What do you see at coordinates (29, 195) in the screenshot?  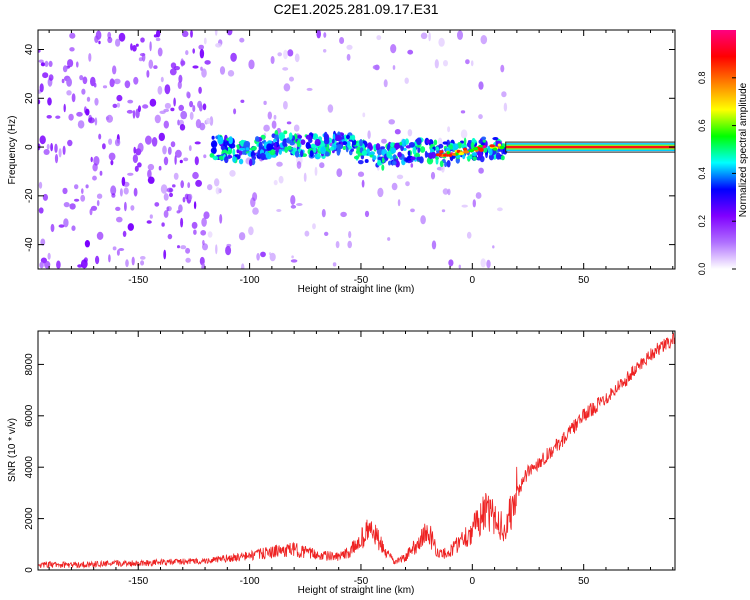 I see `y-tick-label: -20` at bounding box center [29, 195].